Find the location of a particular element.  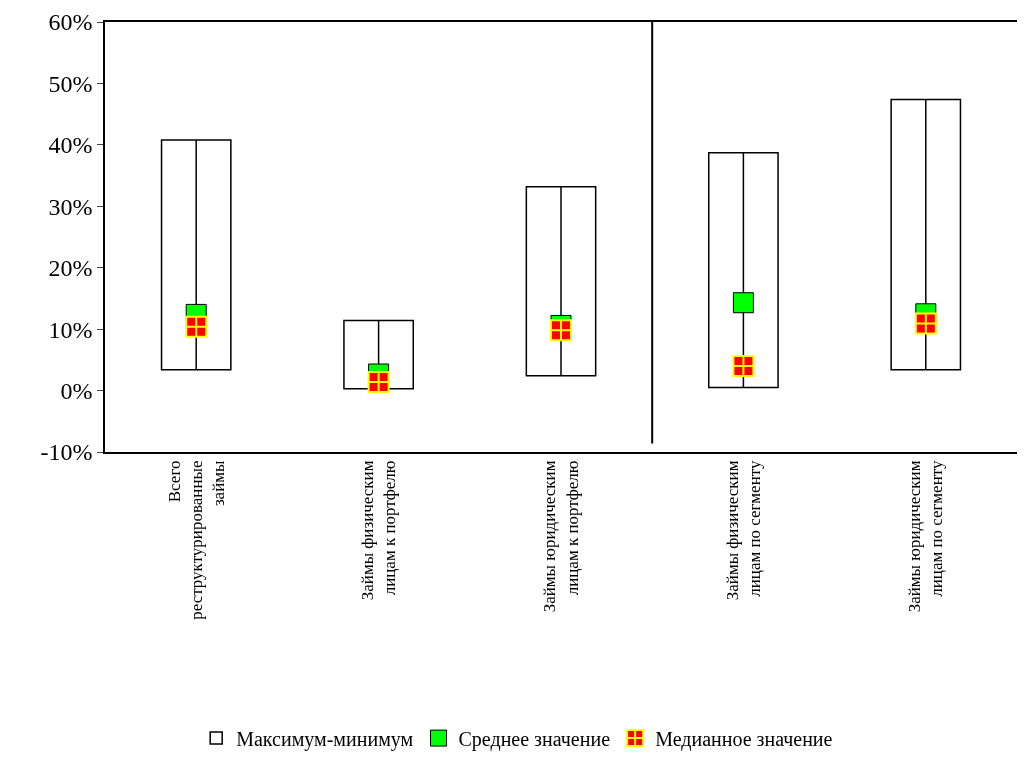

y-tick-label: 50% is located at coordinates (70, 83).